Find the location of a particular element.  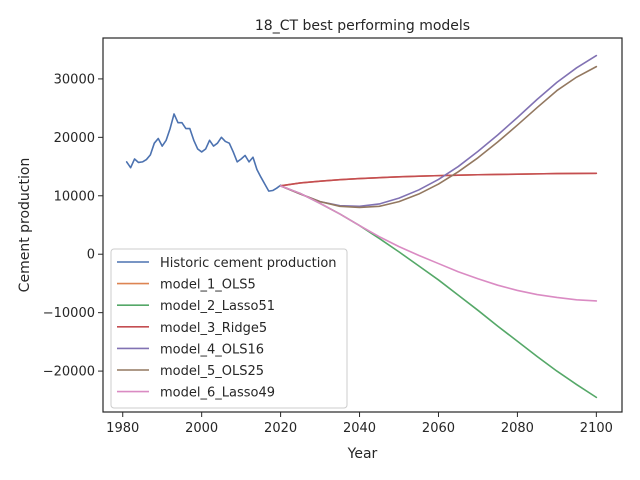

legend-label: model_3_Ridge5 is located at coordinates (213, 328).